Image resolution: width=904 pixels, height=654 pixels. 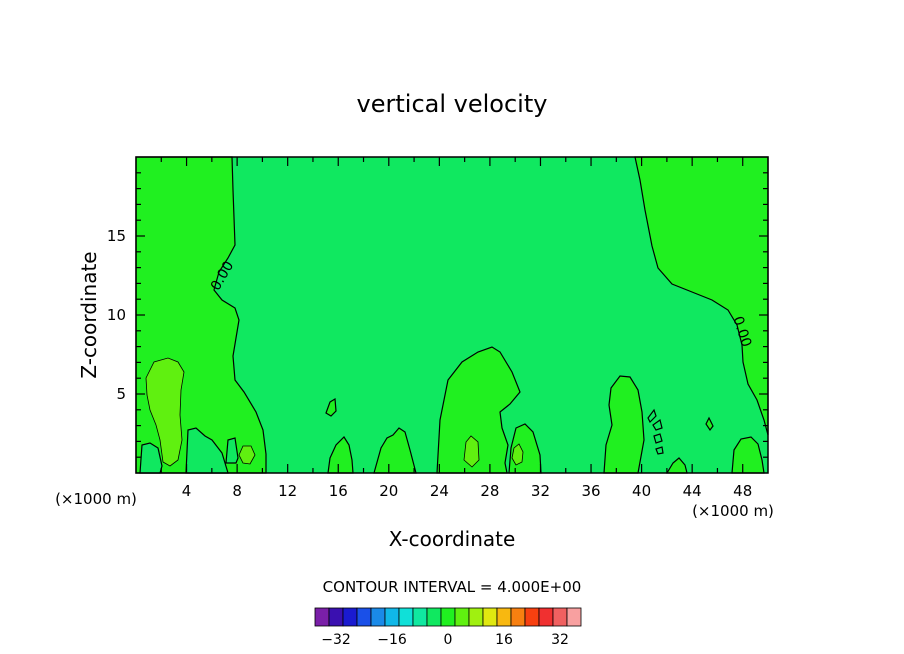 What do you see at coordinates (590, 491) in the screenshot?
I see `x-tick-label: 36` at bounding box center [590, 491].